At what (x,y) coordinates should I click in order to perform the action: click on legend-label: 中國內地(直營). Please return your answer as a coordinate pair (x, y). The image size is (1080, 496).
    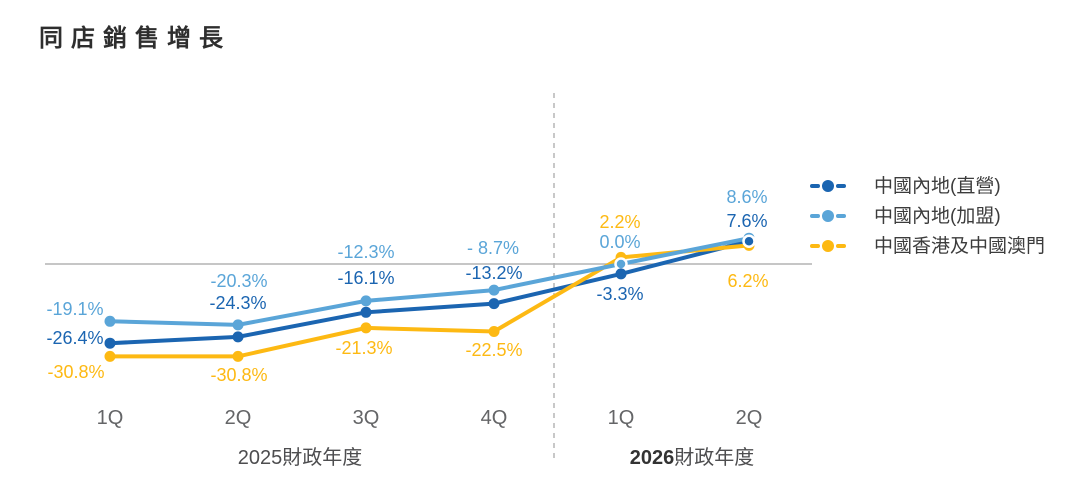
    Looking at the image, I should click on (937, 186).